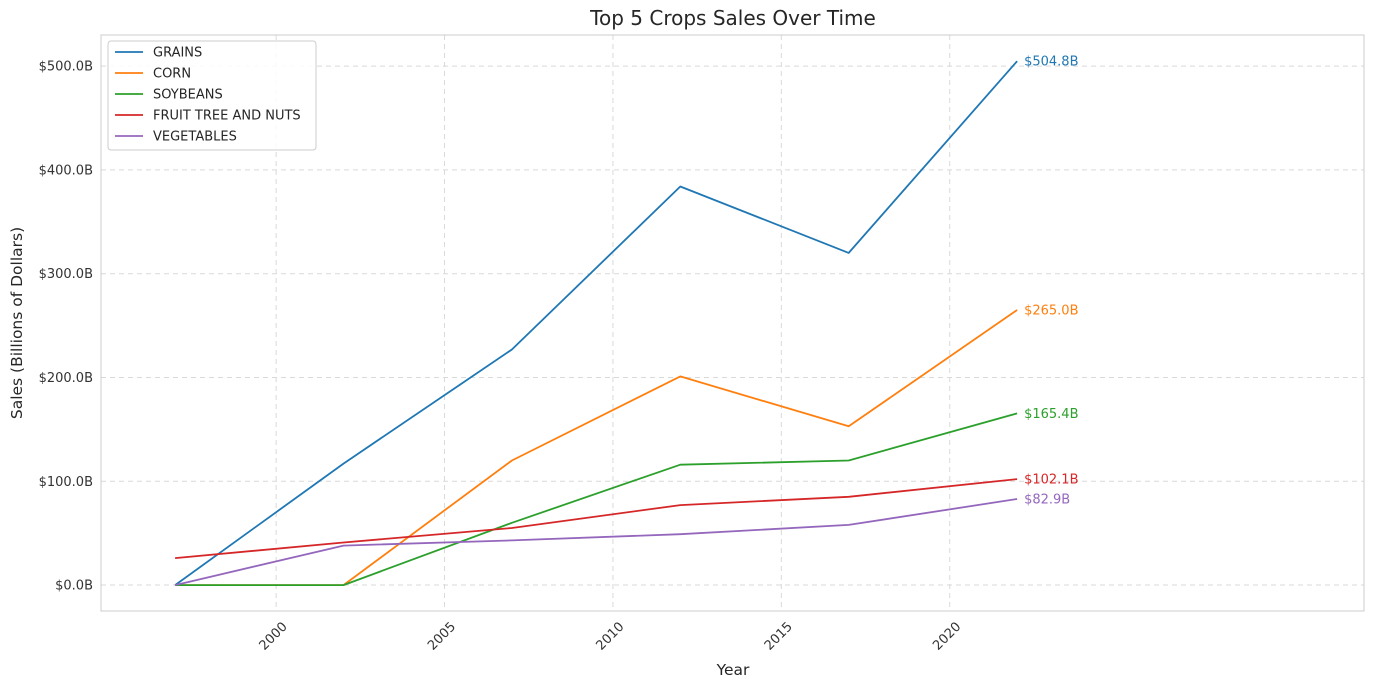  What do you see at coordinates (66, 482) in the screenshot?
I see `y-tick-label: $100.0B` at bounding box center [66, 482].